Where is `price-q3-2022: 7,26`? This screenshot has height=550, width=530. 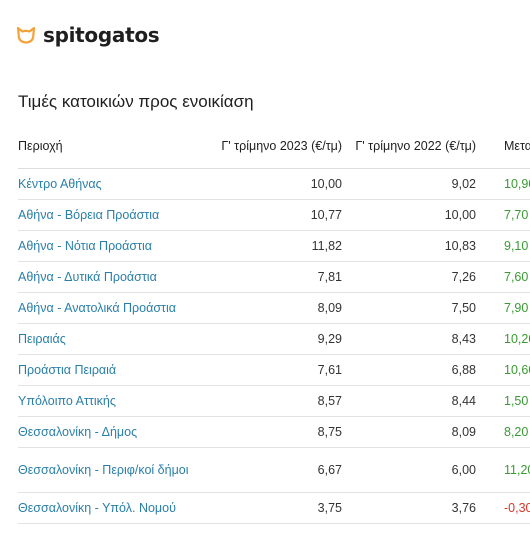
price-q3-2022: 7,26 is located at coordinates (409, 277).